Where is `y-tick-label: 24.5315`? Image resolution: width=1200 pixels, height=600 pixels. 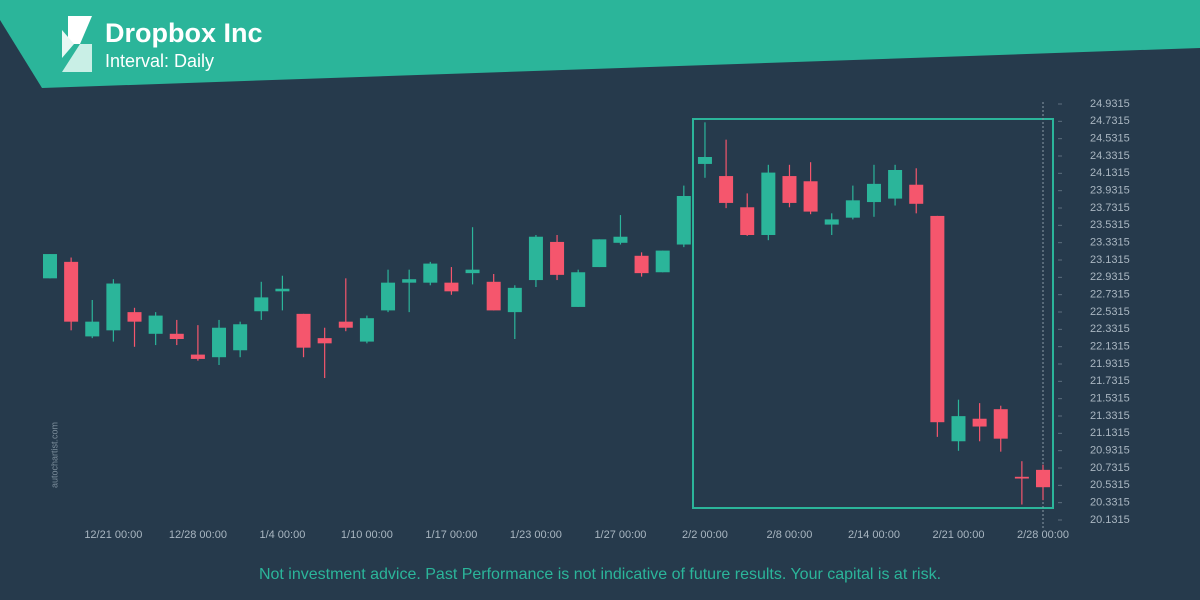 y-tick-label: 24.5315 is located at coordinates (1110, 139).